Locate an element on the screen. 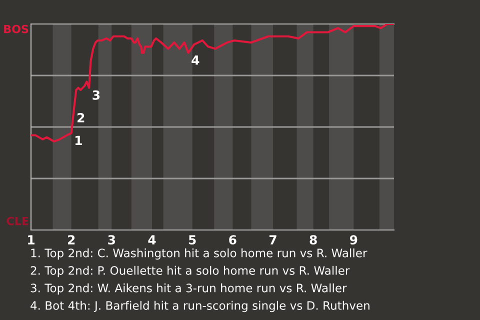 This screenshot has height=320, width=480. annotation: 2 is located at coordinates (81, 117).